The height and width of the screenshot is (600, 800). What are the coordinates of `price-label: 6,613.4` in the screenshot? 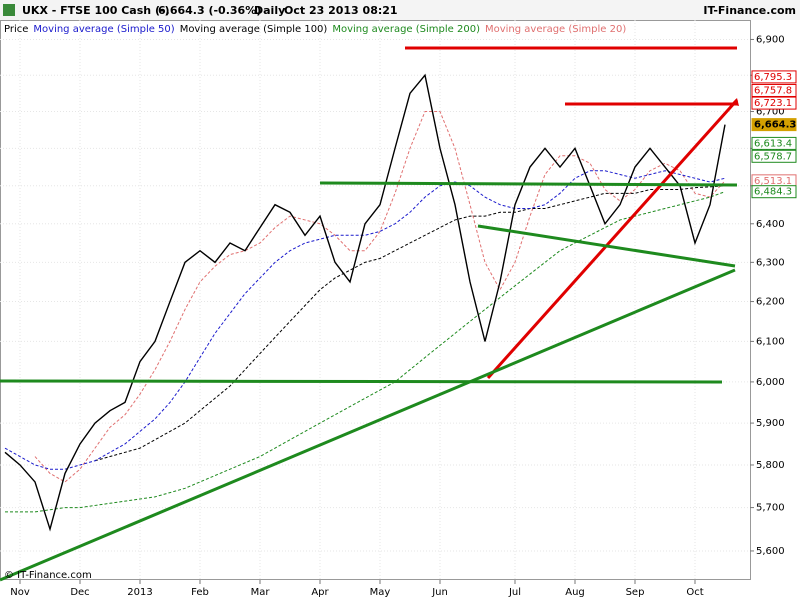 It's located at (773, 143).